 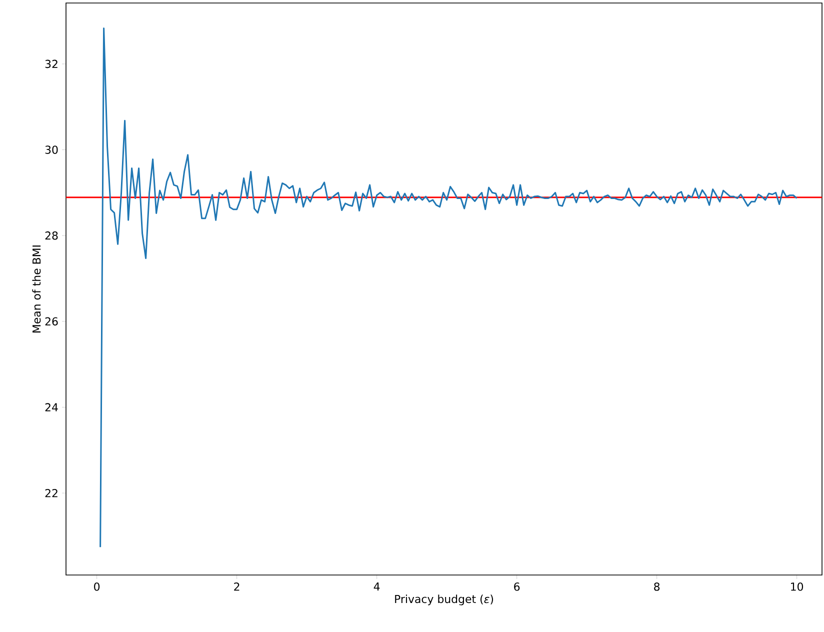 I want to click on y-tick-label: 22, so click(x=51, y=493).